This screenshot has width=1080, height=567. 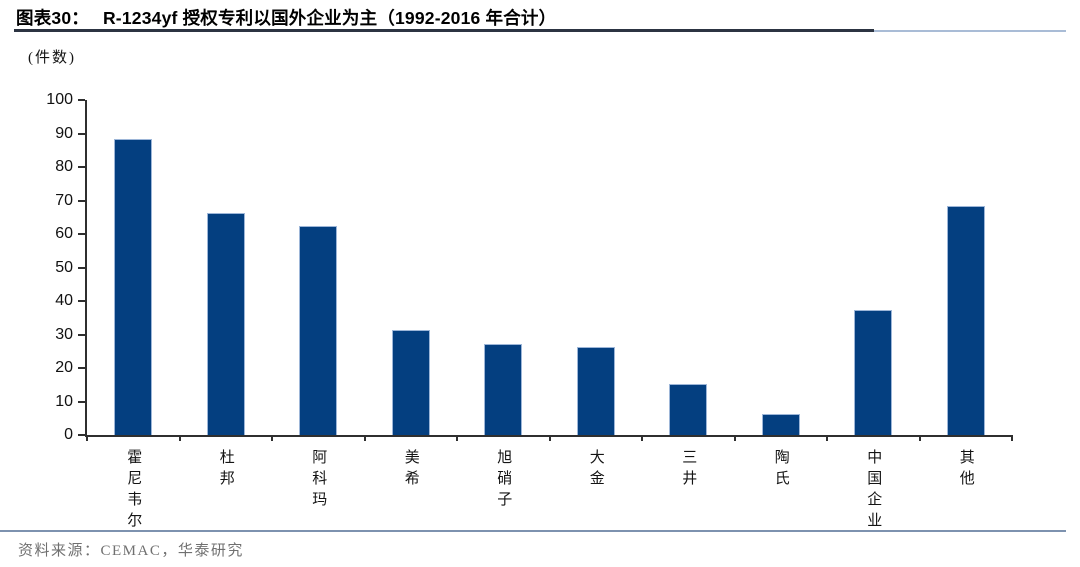 I want to click on y-tick-label: 70, so click(x=64, y=200).